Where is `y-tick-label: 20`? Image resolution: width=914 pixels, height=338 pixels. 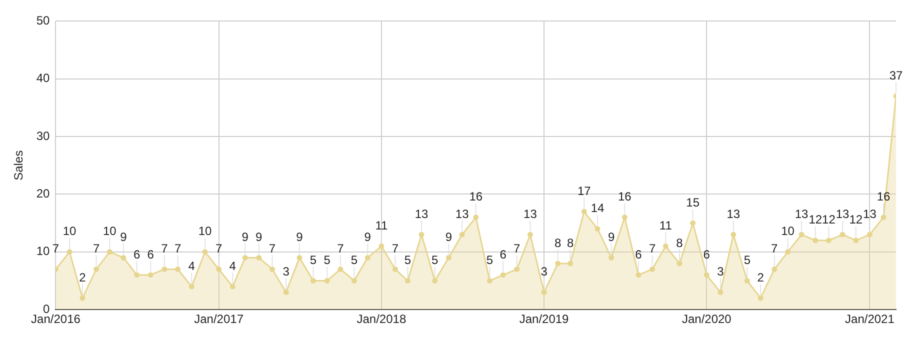 y-tick-label: 20 is located at coordinates (43, 193).